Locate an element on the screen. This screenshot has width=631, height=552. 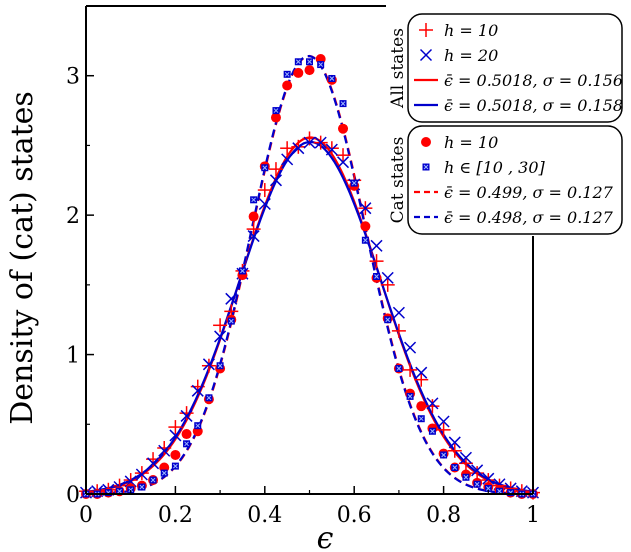
legend-group-label: All states is located at coordinates (398, 68).